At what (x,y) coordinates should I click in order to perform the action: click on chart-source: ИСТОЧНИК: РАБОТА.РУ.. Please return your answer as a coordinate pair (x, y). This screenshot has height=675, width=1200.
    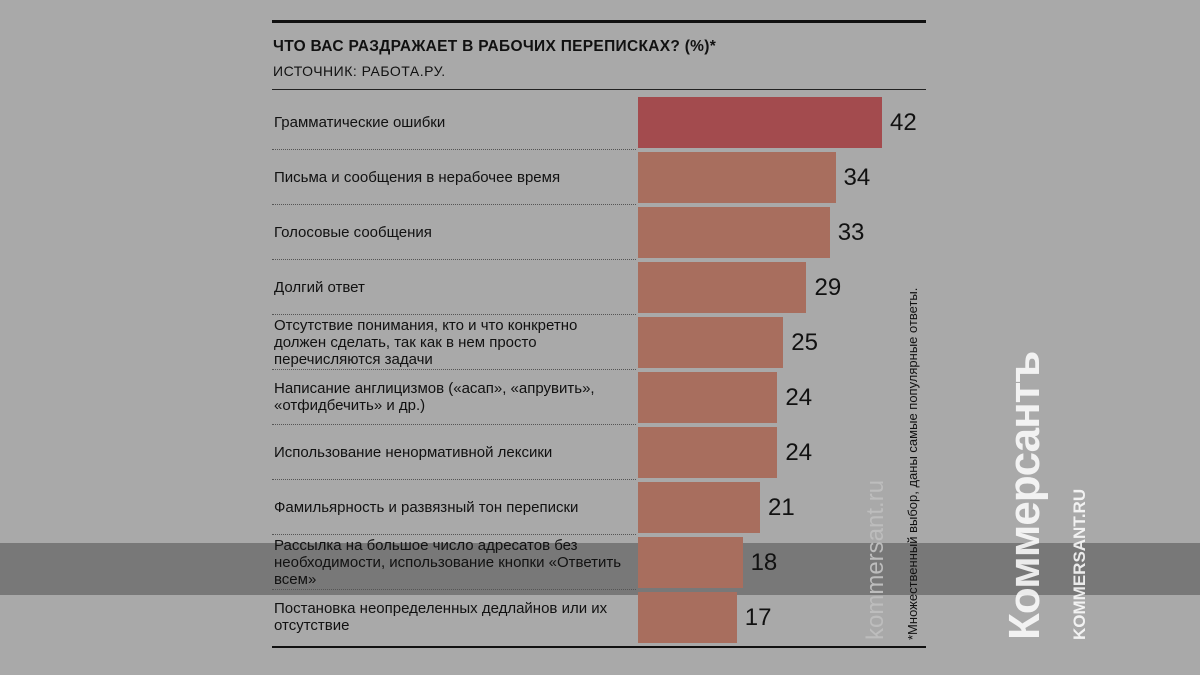
    Looking at the image, I should click on (359, 71).